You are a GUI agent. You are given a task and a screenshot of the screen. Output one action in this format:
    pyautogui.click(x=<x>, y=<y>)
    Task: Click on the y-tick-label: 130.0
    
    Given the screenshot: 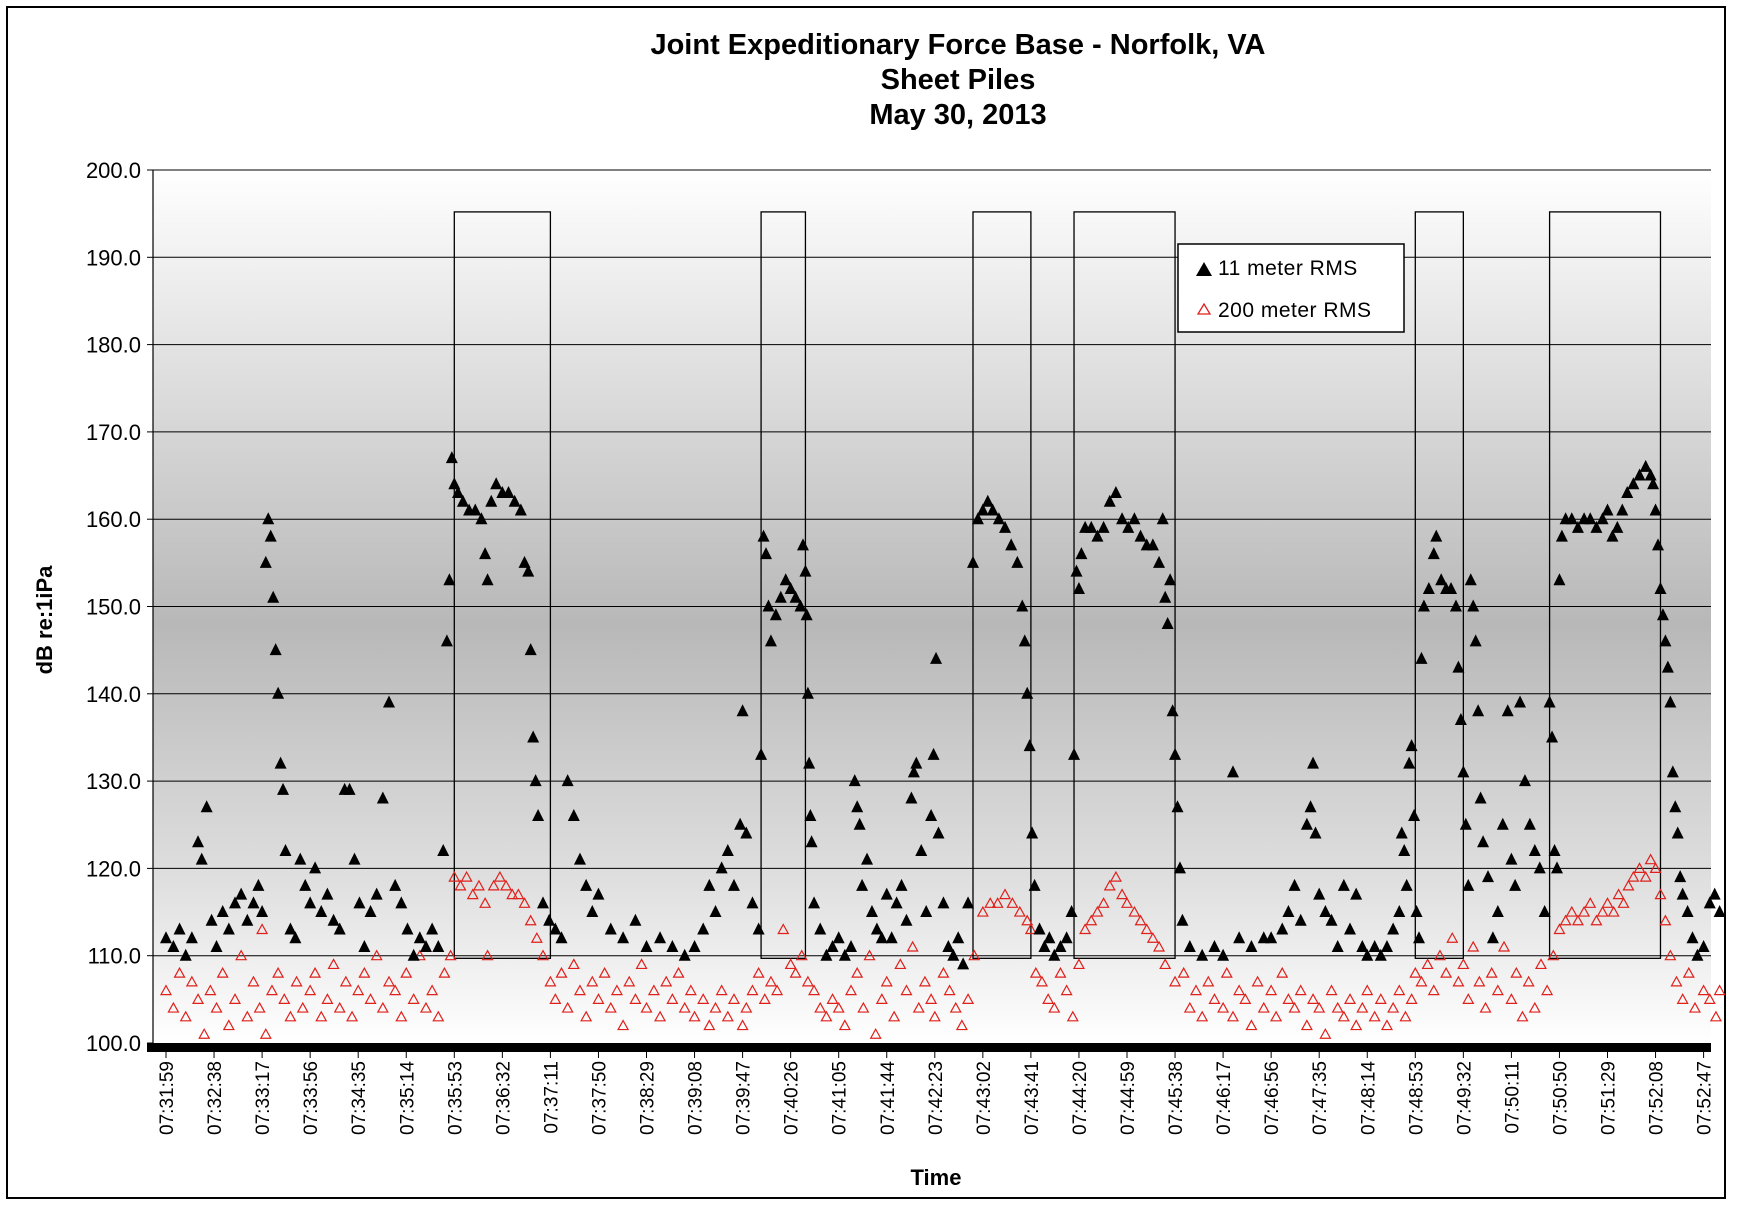 What is the action you would take?
    pyautogui.click(x=113, y=781)
    